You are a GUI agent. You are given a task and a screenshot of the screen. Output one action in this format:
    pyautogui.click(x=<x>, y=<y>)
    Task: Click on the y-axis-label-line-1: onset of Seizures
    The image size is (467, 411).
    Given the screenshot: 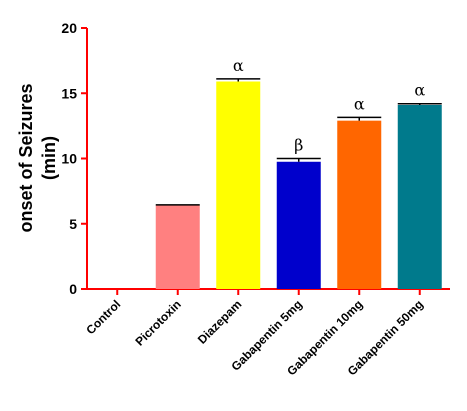 What is the action you would take?
    pyautogui.click(x=26, y=157)
    